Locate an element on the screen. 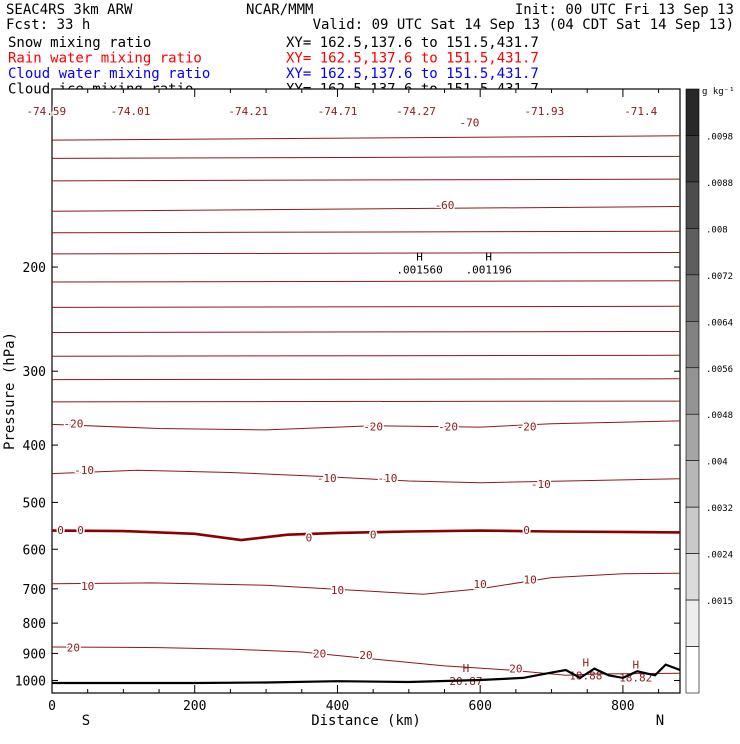  colorbar-label: .0048 is located at coordinates (719, 416).